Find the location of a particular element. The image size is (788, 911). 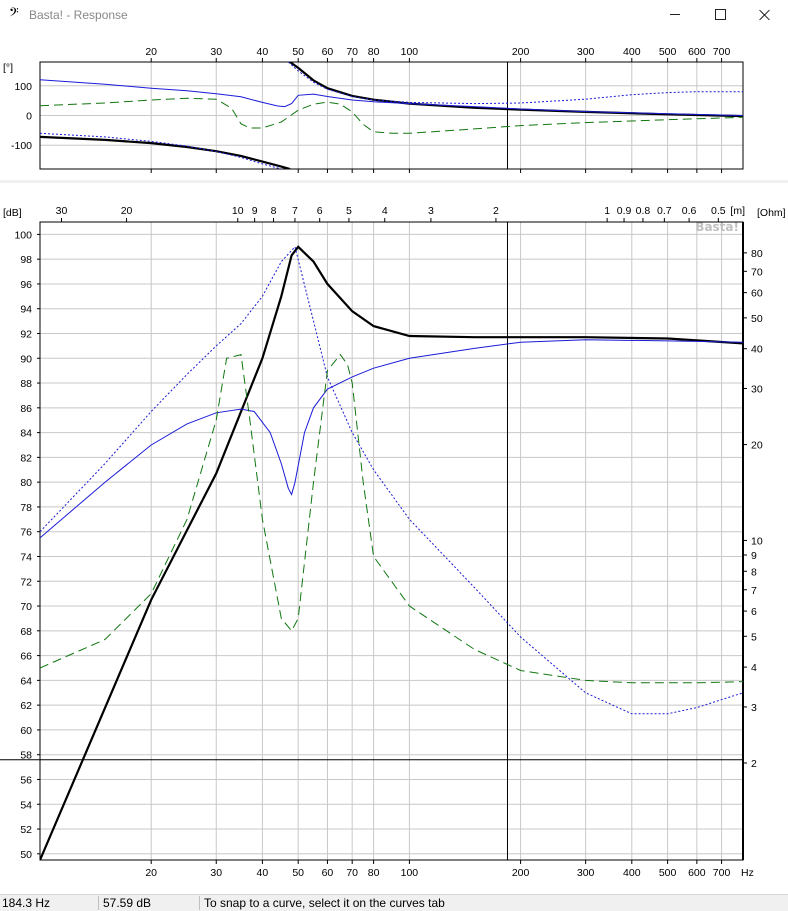

ohm-tick-label-7: 7 is located at coordinates (754, 591).